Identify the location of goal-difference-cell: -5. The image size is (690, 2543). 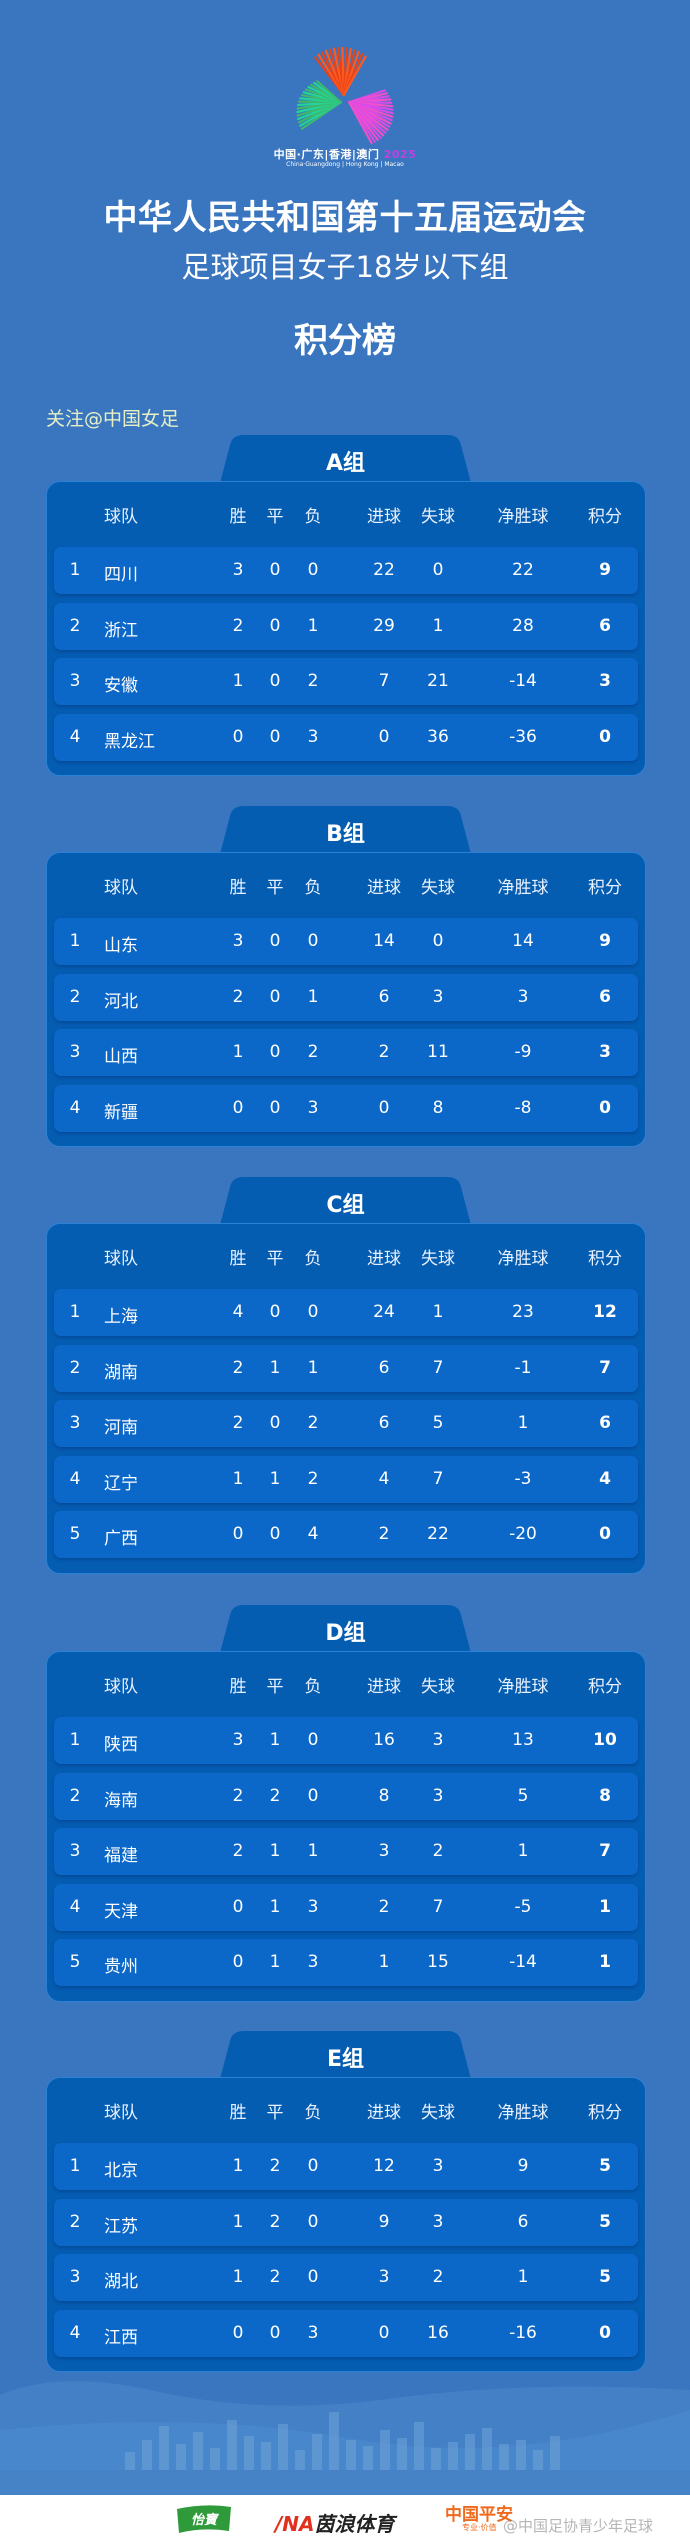
(523, 1906).